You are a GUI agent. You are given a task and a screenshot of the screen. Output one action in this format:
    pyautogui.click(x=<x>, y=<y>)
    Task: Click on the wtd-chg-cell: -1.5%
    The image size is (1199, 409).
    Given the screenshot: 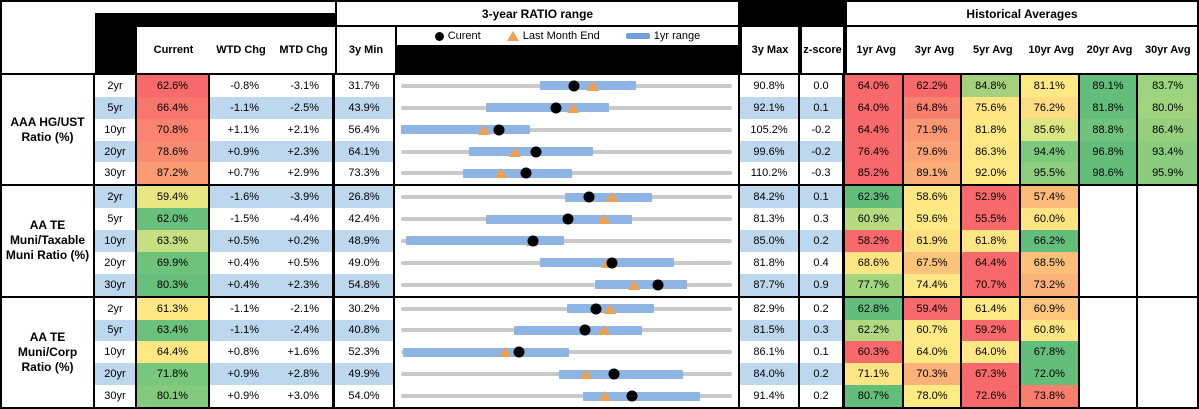 What is the action you would take?
    pyautogui.click(x=241, y=219)
    